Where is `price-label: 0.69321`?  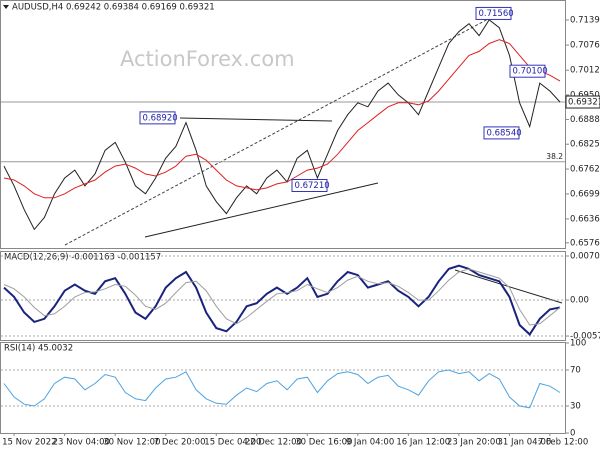 price-label: 0.69321 is located at coordinates (584, 103).